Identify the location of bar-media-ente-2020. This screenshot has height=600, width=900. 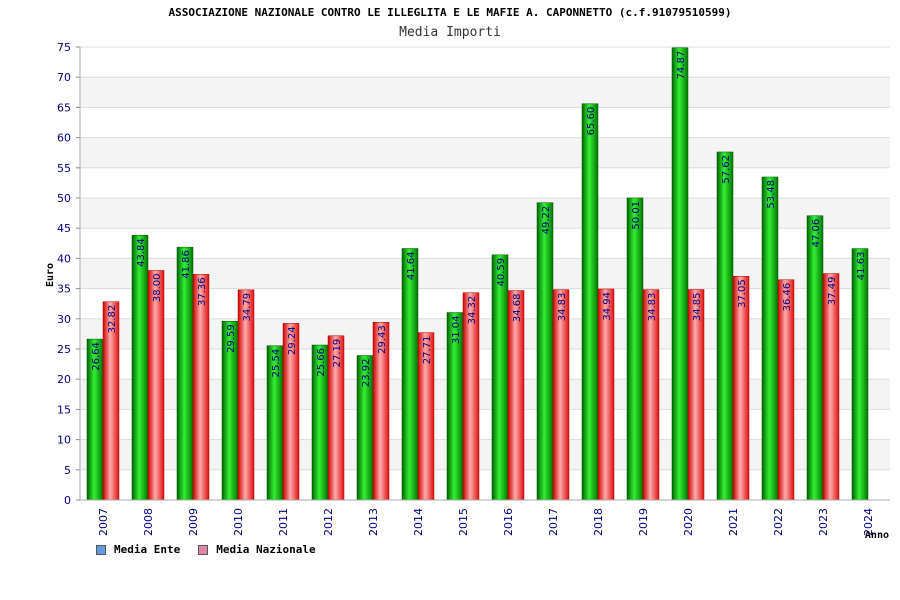
(680, 274).